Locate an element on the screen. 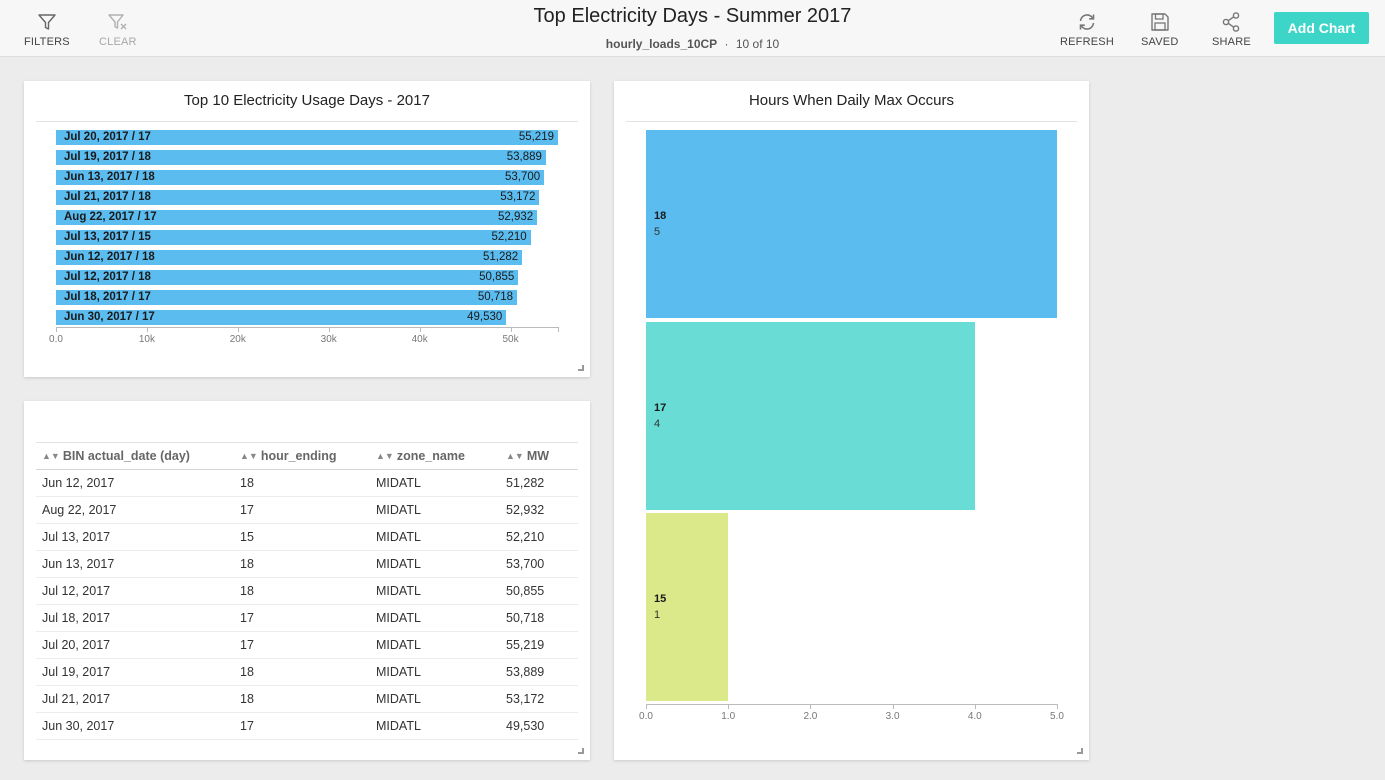  x-tick-label: 40k is located at coordinates (419, 339).